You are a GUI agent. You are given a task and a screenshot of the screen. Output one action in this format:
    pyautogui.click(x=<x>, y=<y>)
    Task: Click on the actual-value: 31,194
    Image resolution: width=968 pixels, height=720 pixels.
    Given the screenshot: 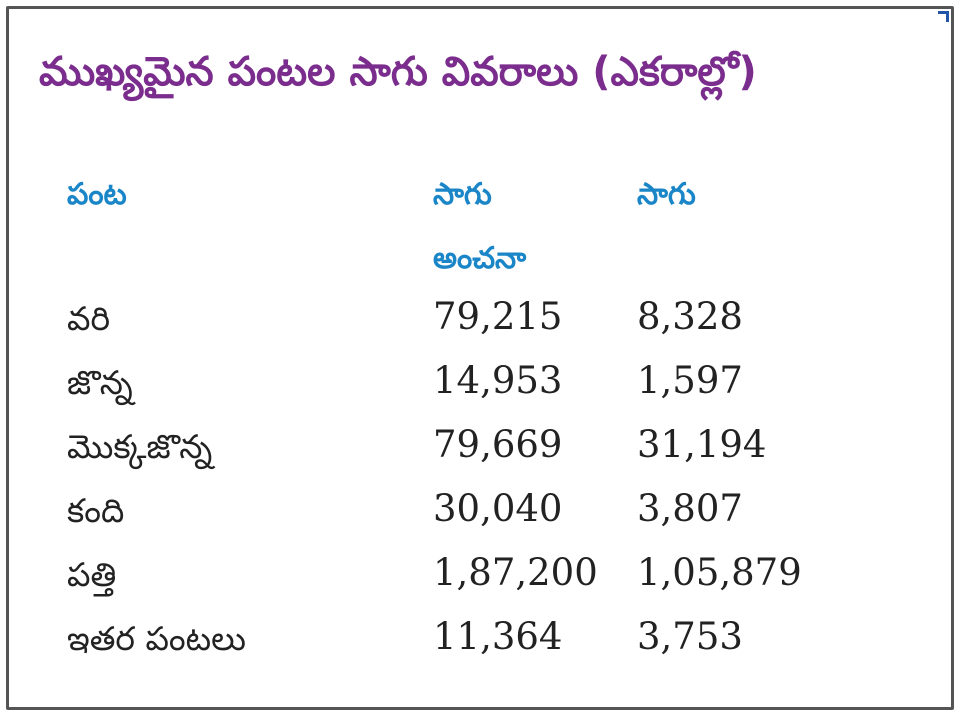 What is the action you would take?
    pyautogui.click(x=702, y=444)
    